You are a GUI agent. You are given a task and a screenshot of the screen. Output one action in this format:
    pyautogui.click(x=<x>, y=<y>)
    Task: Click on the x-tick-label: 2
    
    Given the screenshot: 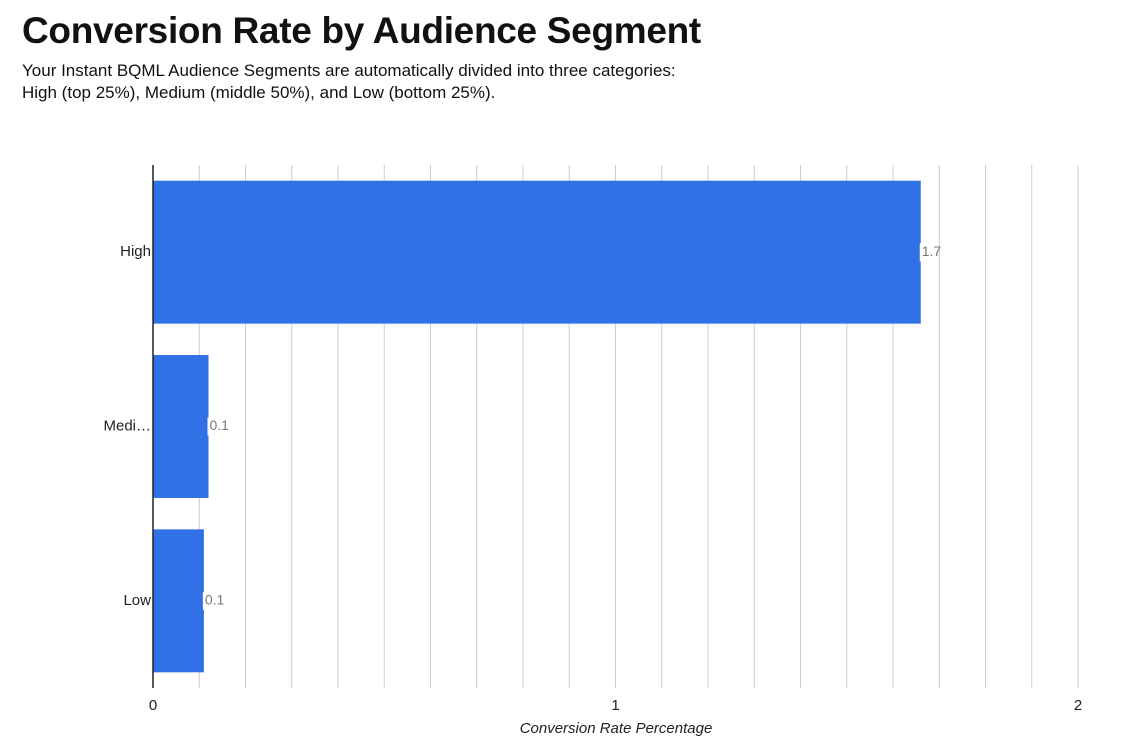 What is the action you would take?
    pyautogui.click(x=1078, y=705)
    